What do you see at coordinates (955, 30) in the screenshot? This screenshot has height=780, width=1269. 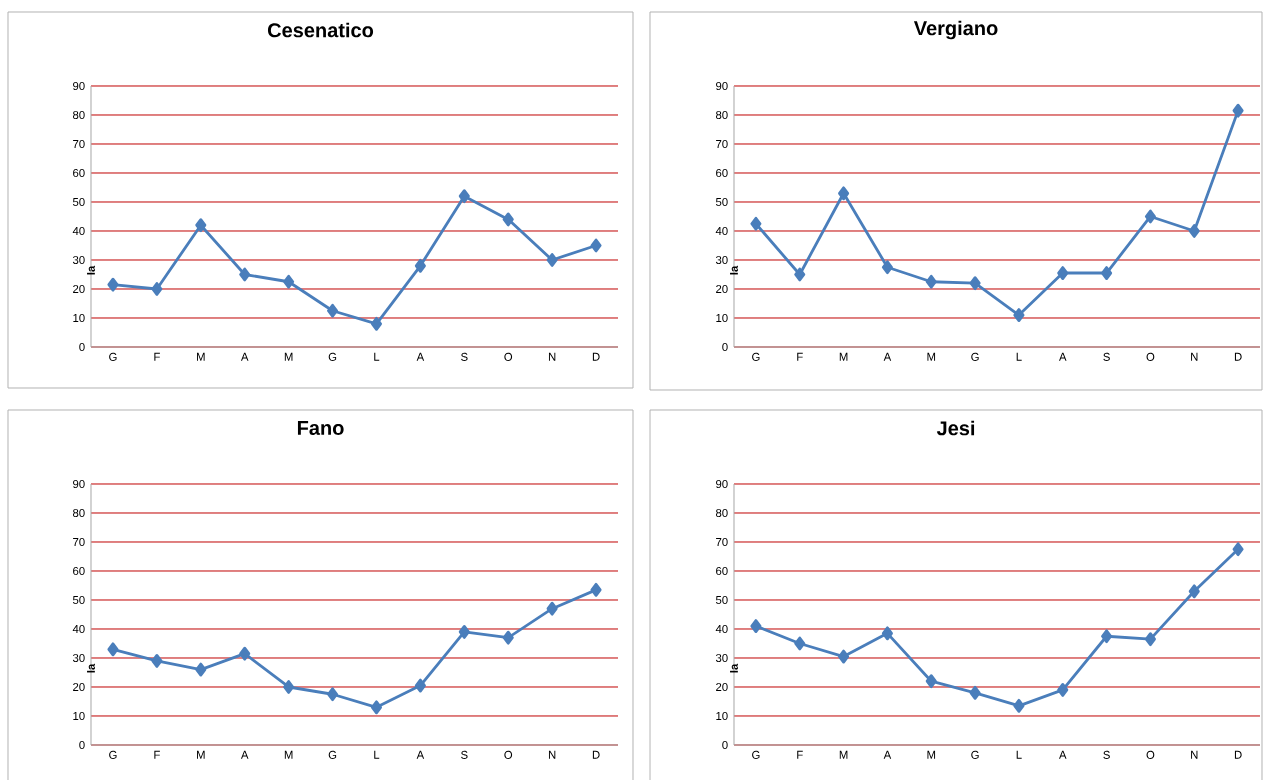 I see `chart-title: Vergiano` at bounding box center [955, 30].